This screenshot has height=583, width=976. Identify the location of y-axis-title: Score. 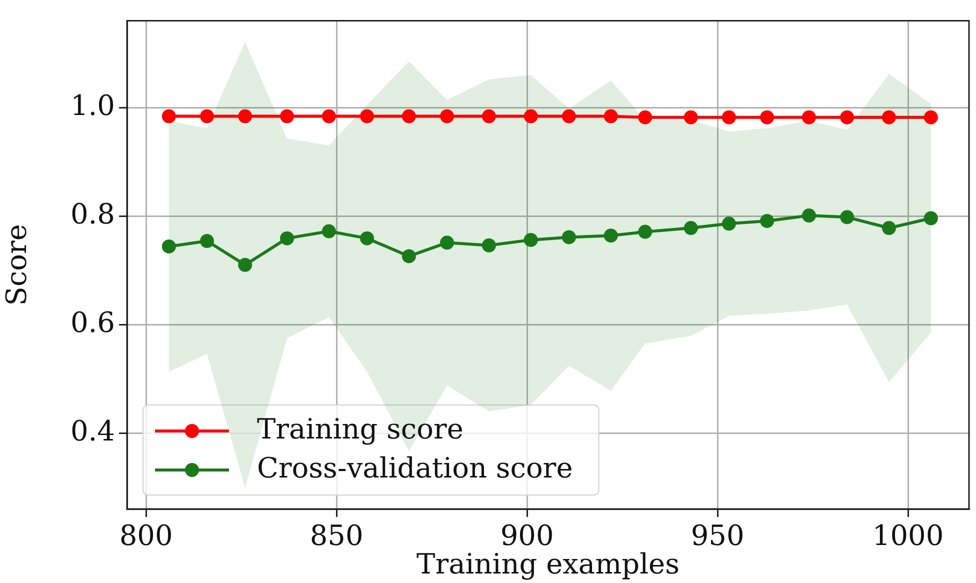
(17, 265).